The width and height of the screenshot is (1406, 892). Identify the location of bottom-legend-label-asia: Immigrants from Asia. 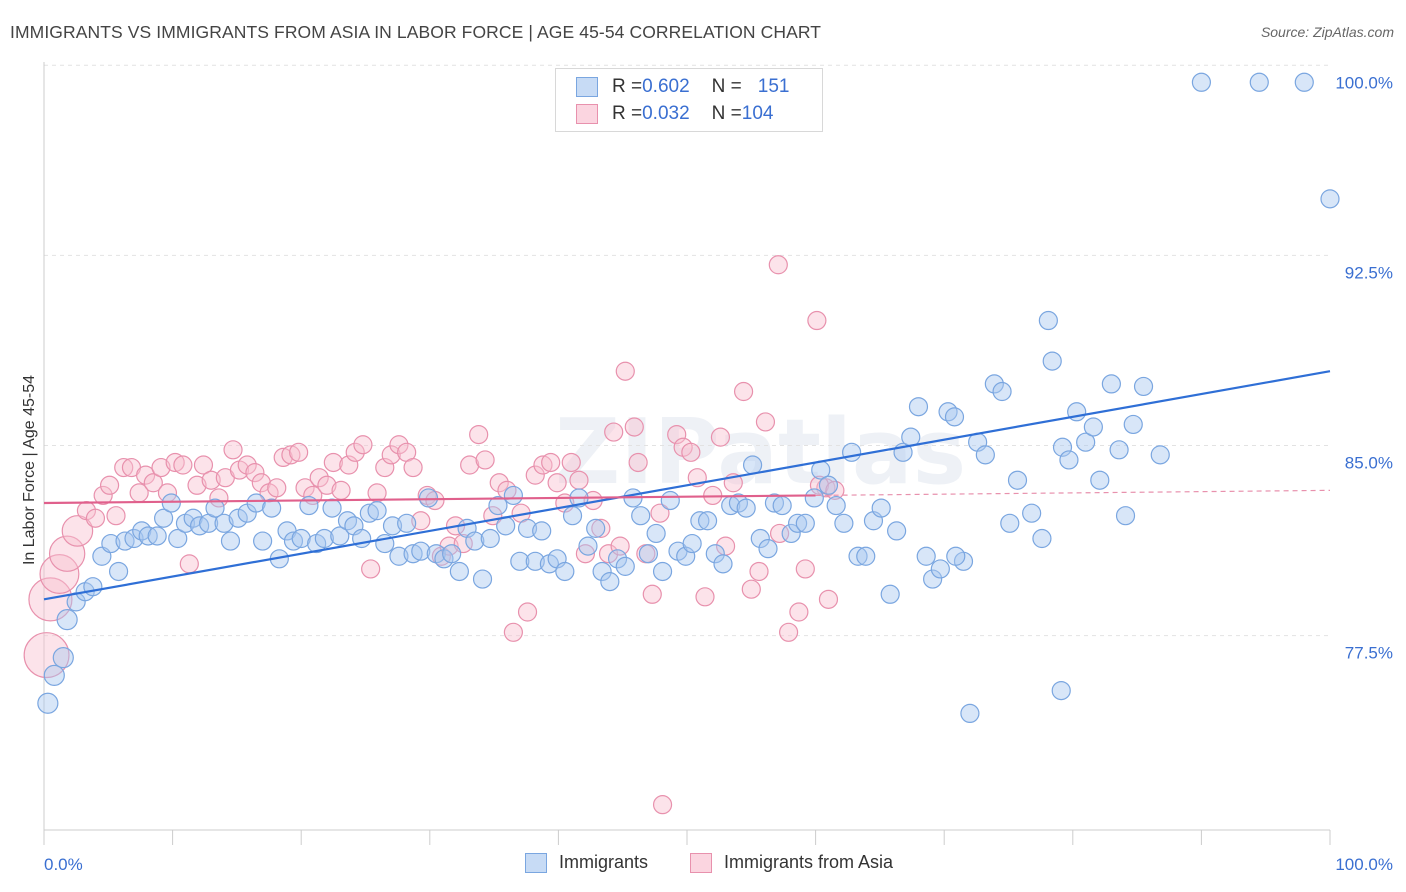
(809, 862).